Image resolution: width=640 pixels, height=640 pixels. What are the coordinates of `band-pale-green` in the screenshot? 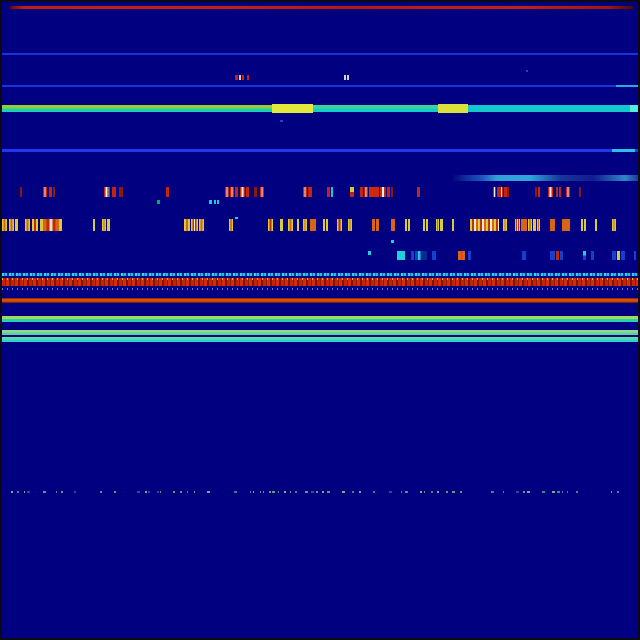 It's located at (320, 332).